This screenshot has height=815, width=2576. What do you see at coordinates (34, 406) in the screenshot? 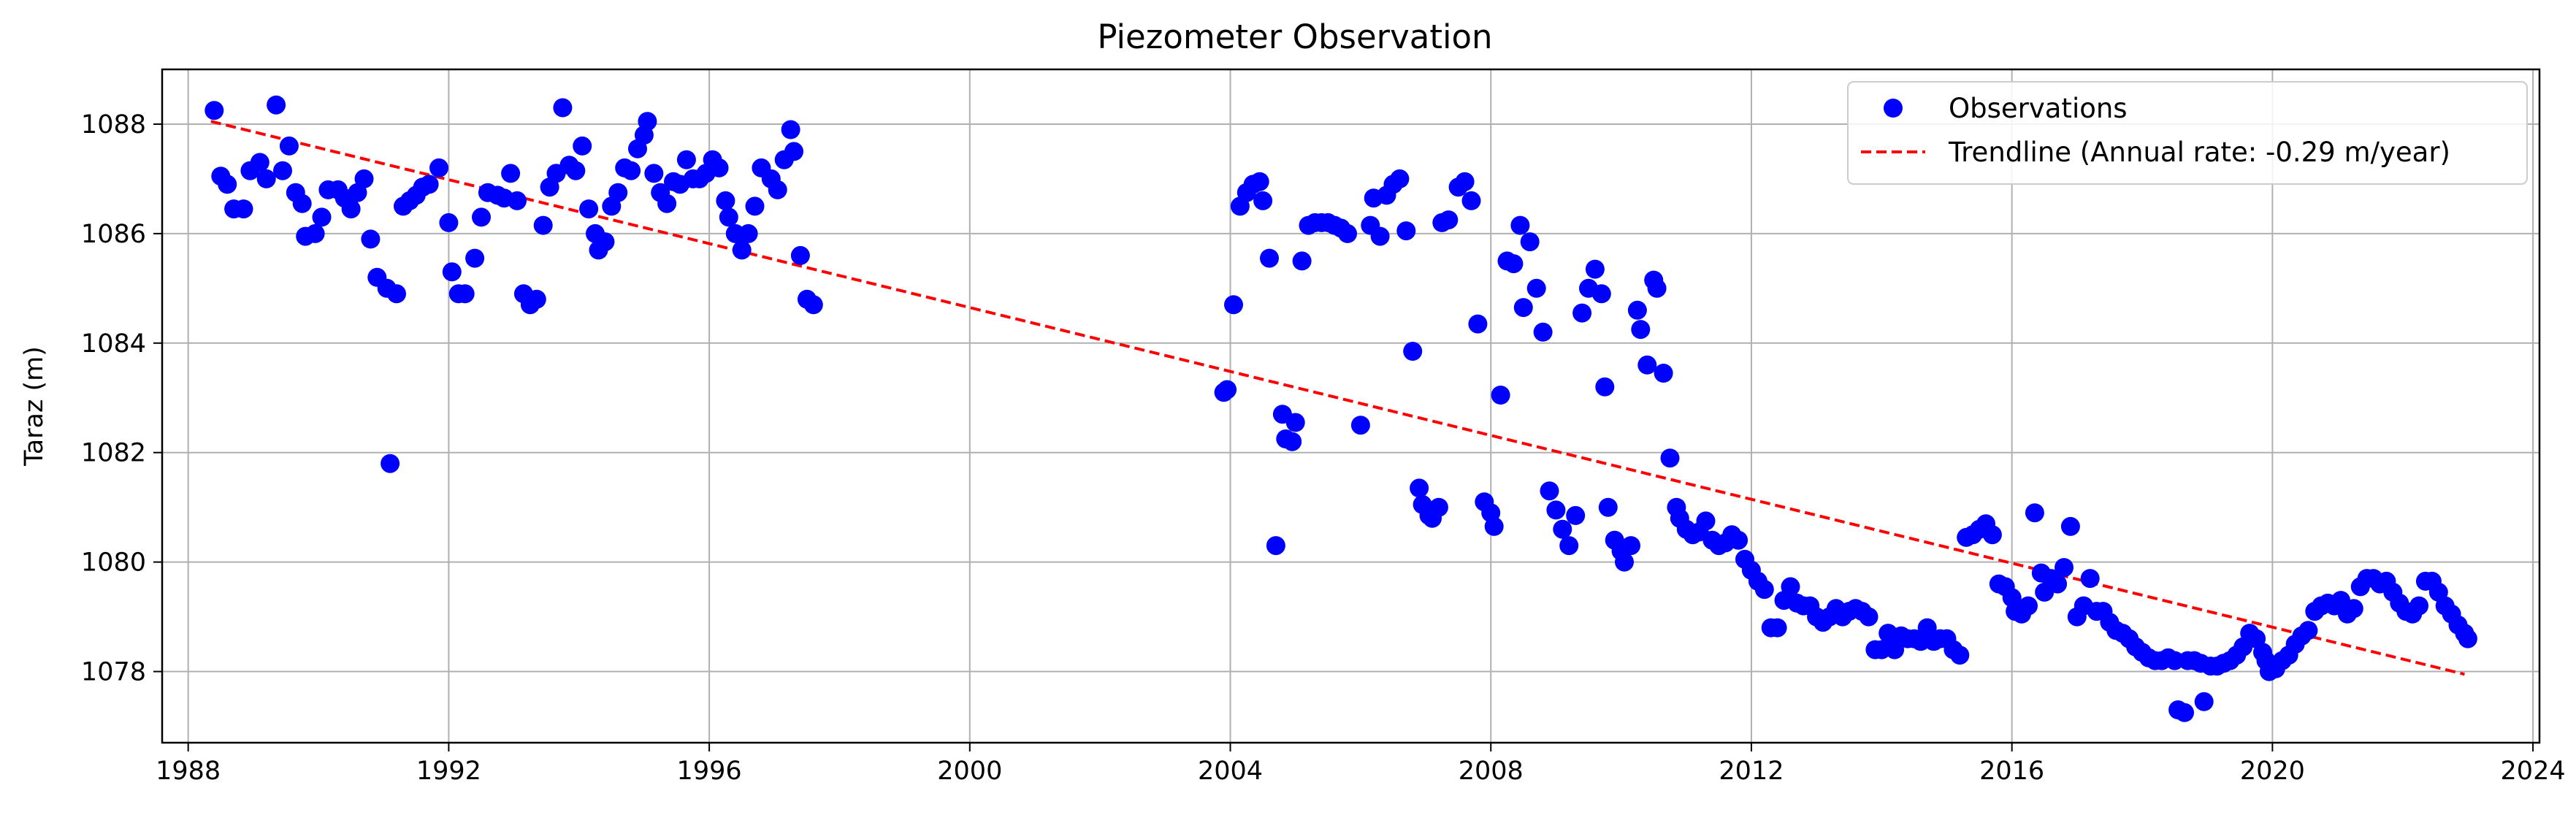
I see `y-axis-label: Taraz (m)` at bounding box center [34, 406].